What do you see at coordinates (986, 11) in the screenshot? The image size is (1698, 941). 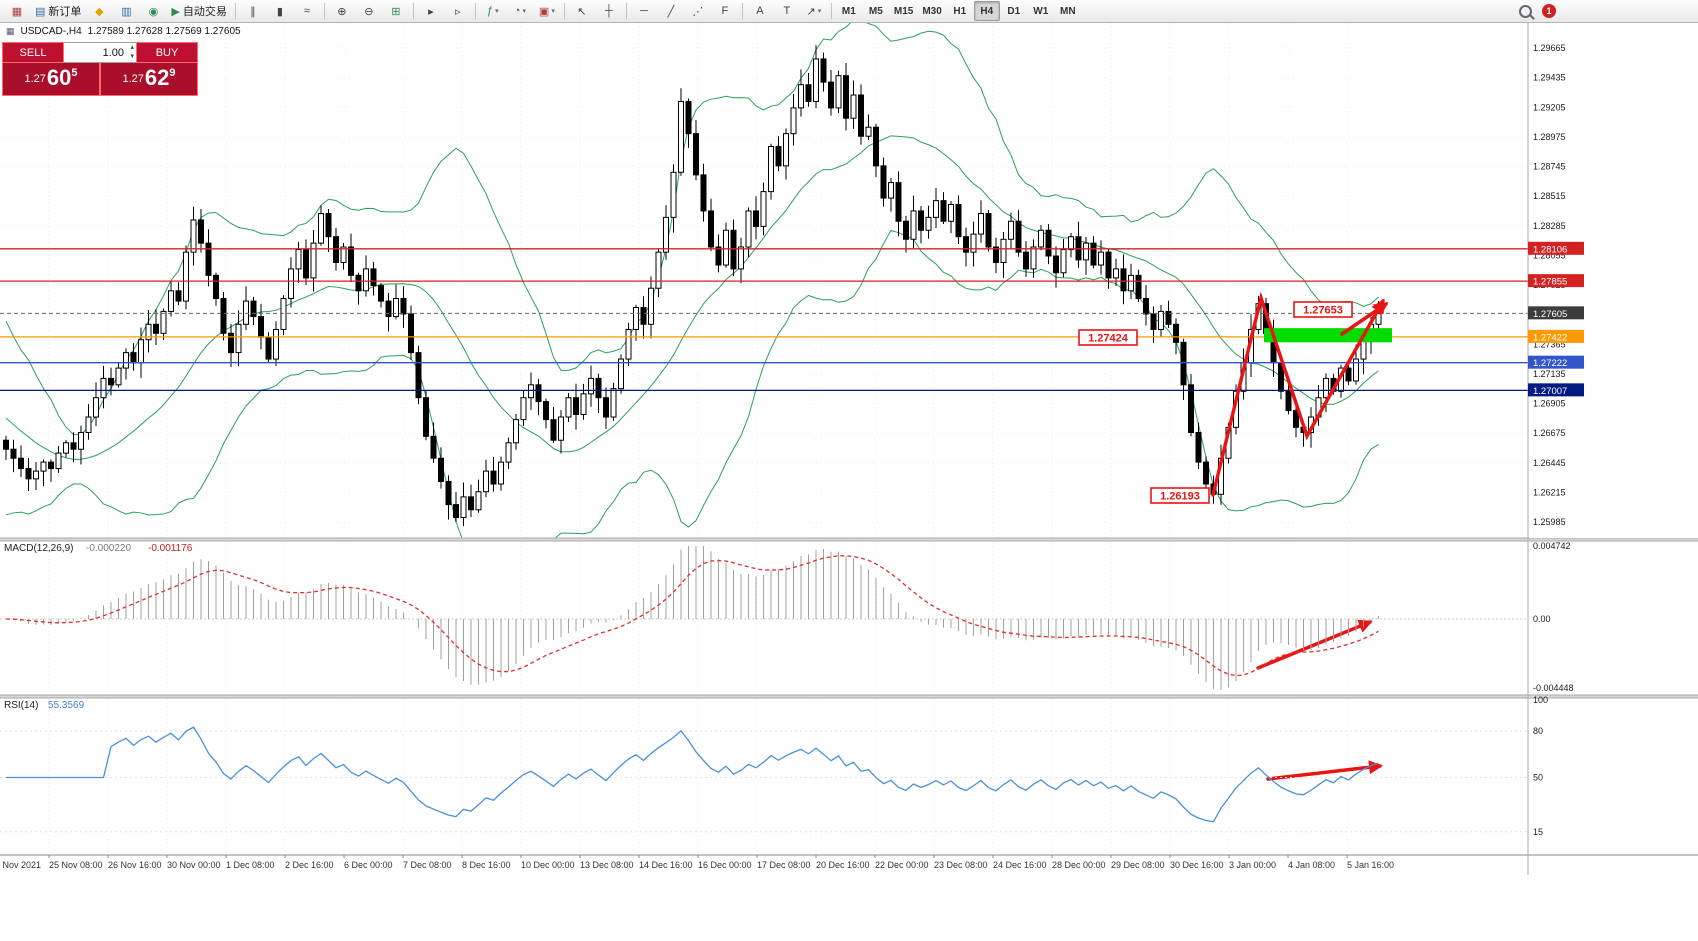 I see `timeframe-h4-button: H4` at bounding box center [986, 11].